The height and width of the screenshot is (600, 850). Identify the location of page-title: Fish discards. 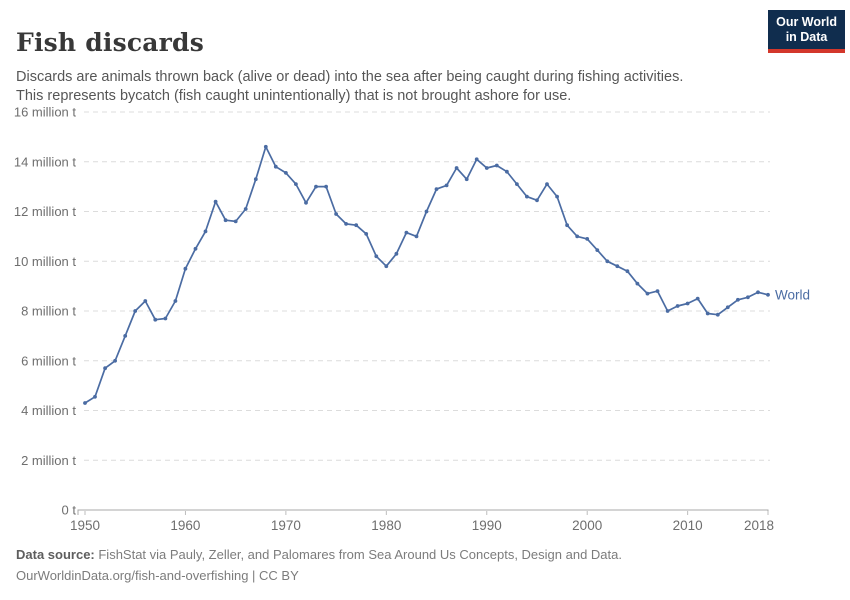
(110, 42).